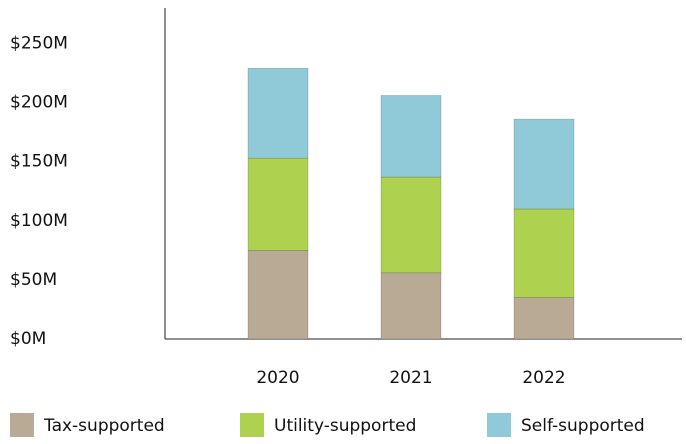  Describe the element at coordinates (39, 43) in the screenshot. I see `y-tick-label: $250M` at that location.